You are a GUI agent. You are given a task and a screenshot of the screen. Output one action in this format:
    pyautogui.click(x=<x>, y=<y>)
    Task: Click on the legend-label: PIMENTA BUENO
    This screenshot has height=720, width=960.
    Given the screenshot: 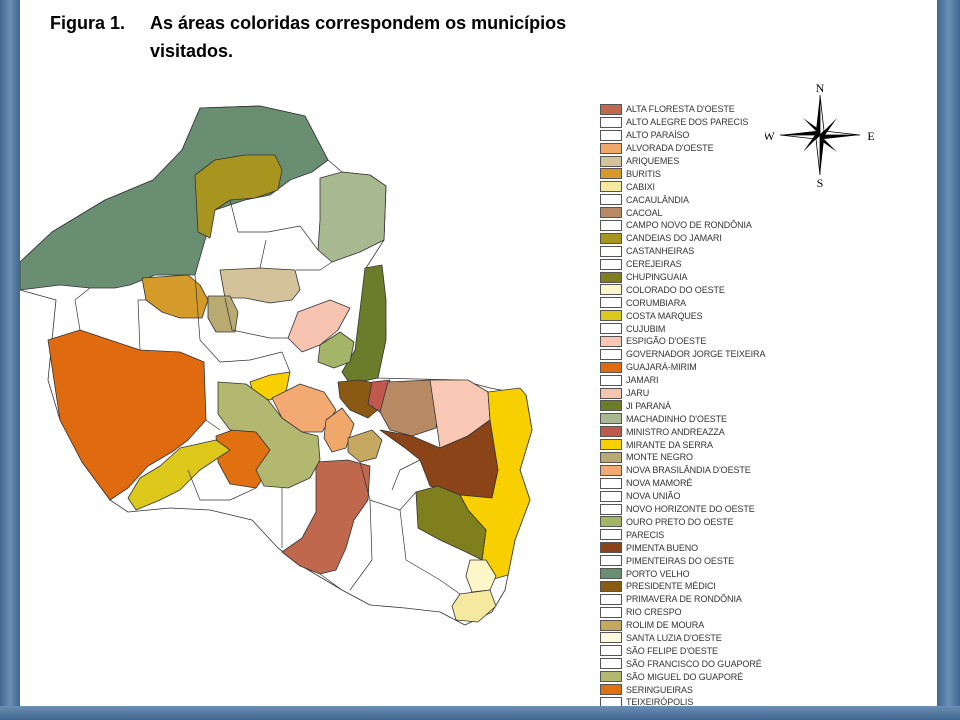 What is the action you would take?
    pyautogui.click(x=662, y=547)
    